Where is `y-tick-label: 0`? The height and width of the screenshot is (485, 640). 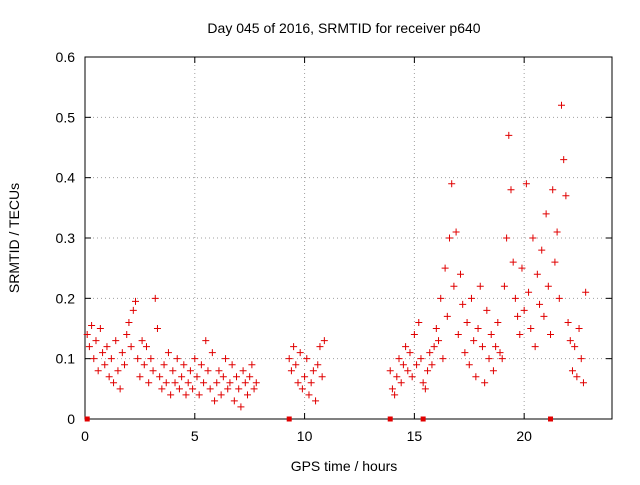 y-tick-label: 0 is located at coordinates (71, 419).